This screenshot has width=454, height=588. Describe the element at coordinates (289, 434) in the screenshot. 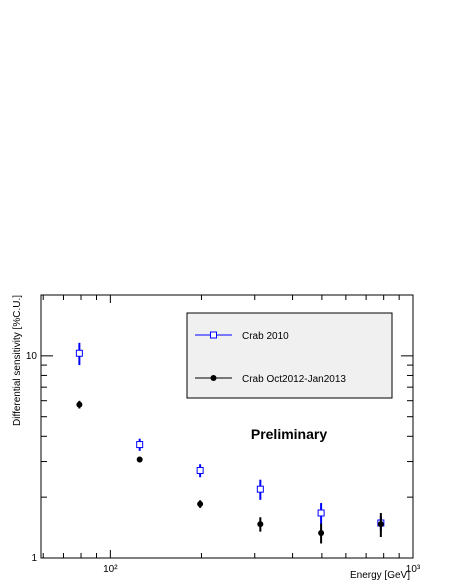

I see `annotation: Preliminary` at that location.